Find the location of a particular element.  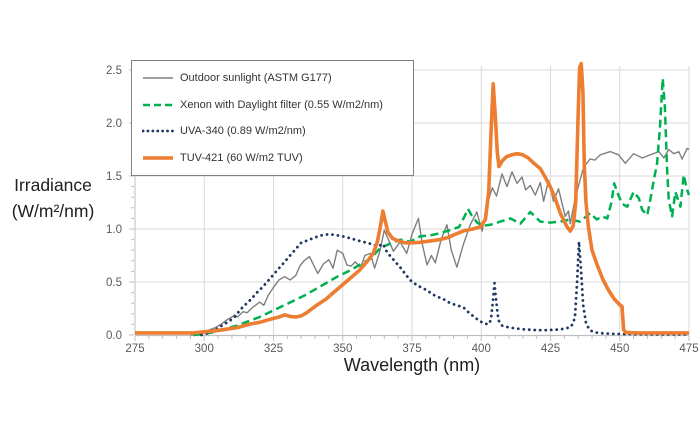

y-tick-label: 0.5 is located at coordinates (114, 283).